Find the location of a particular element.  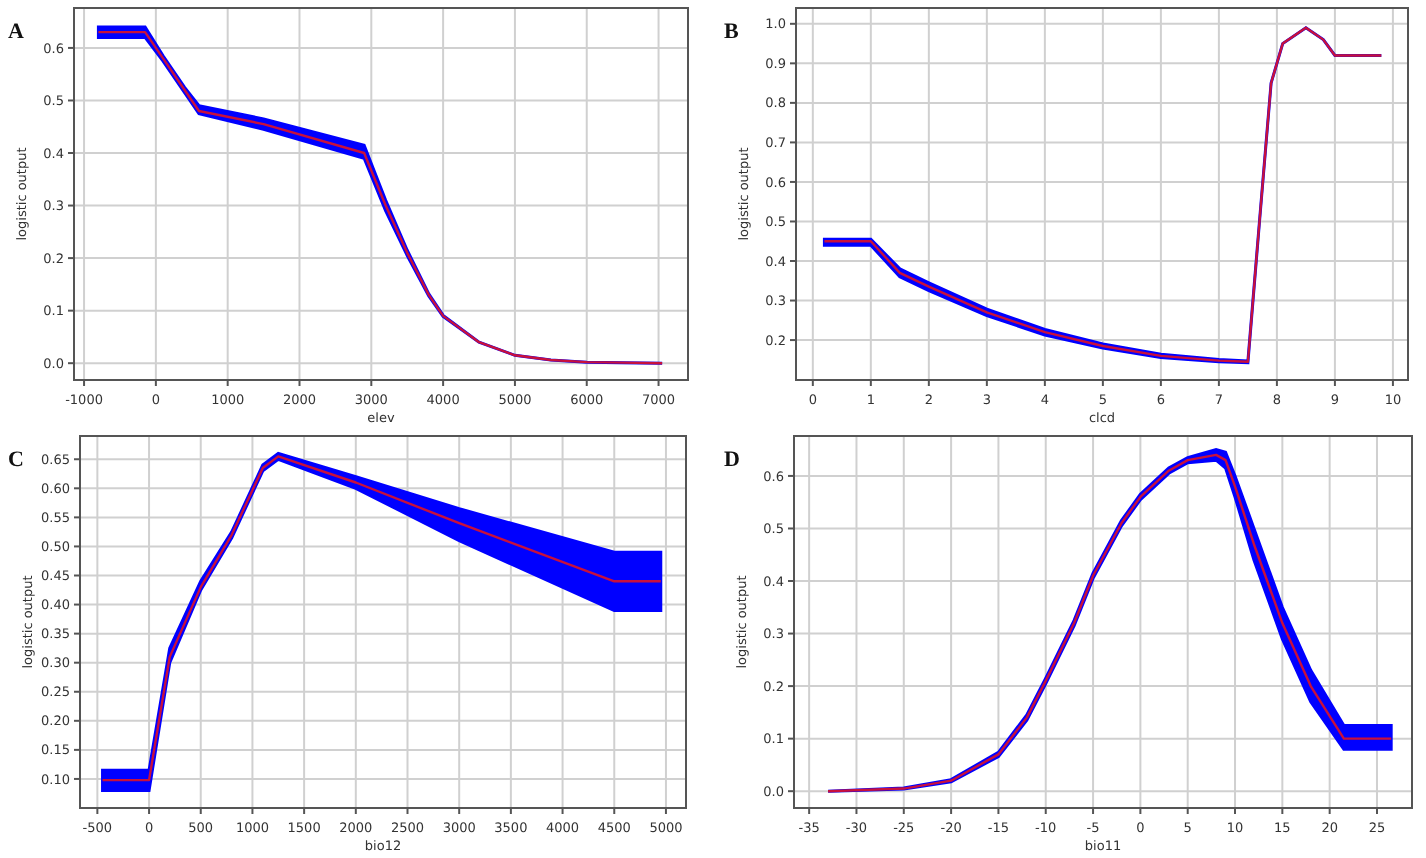

text: D is located at coordinates (732, 460).